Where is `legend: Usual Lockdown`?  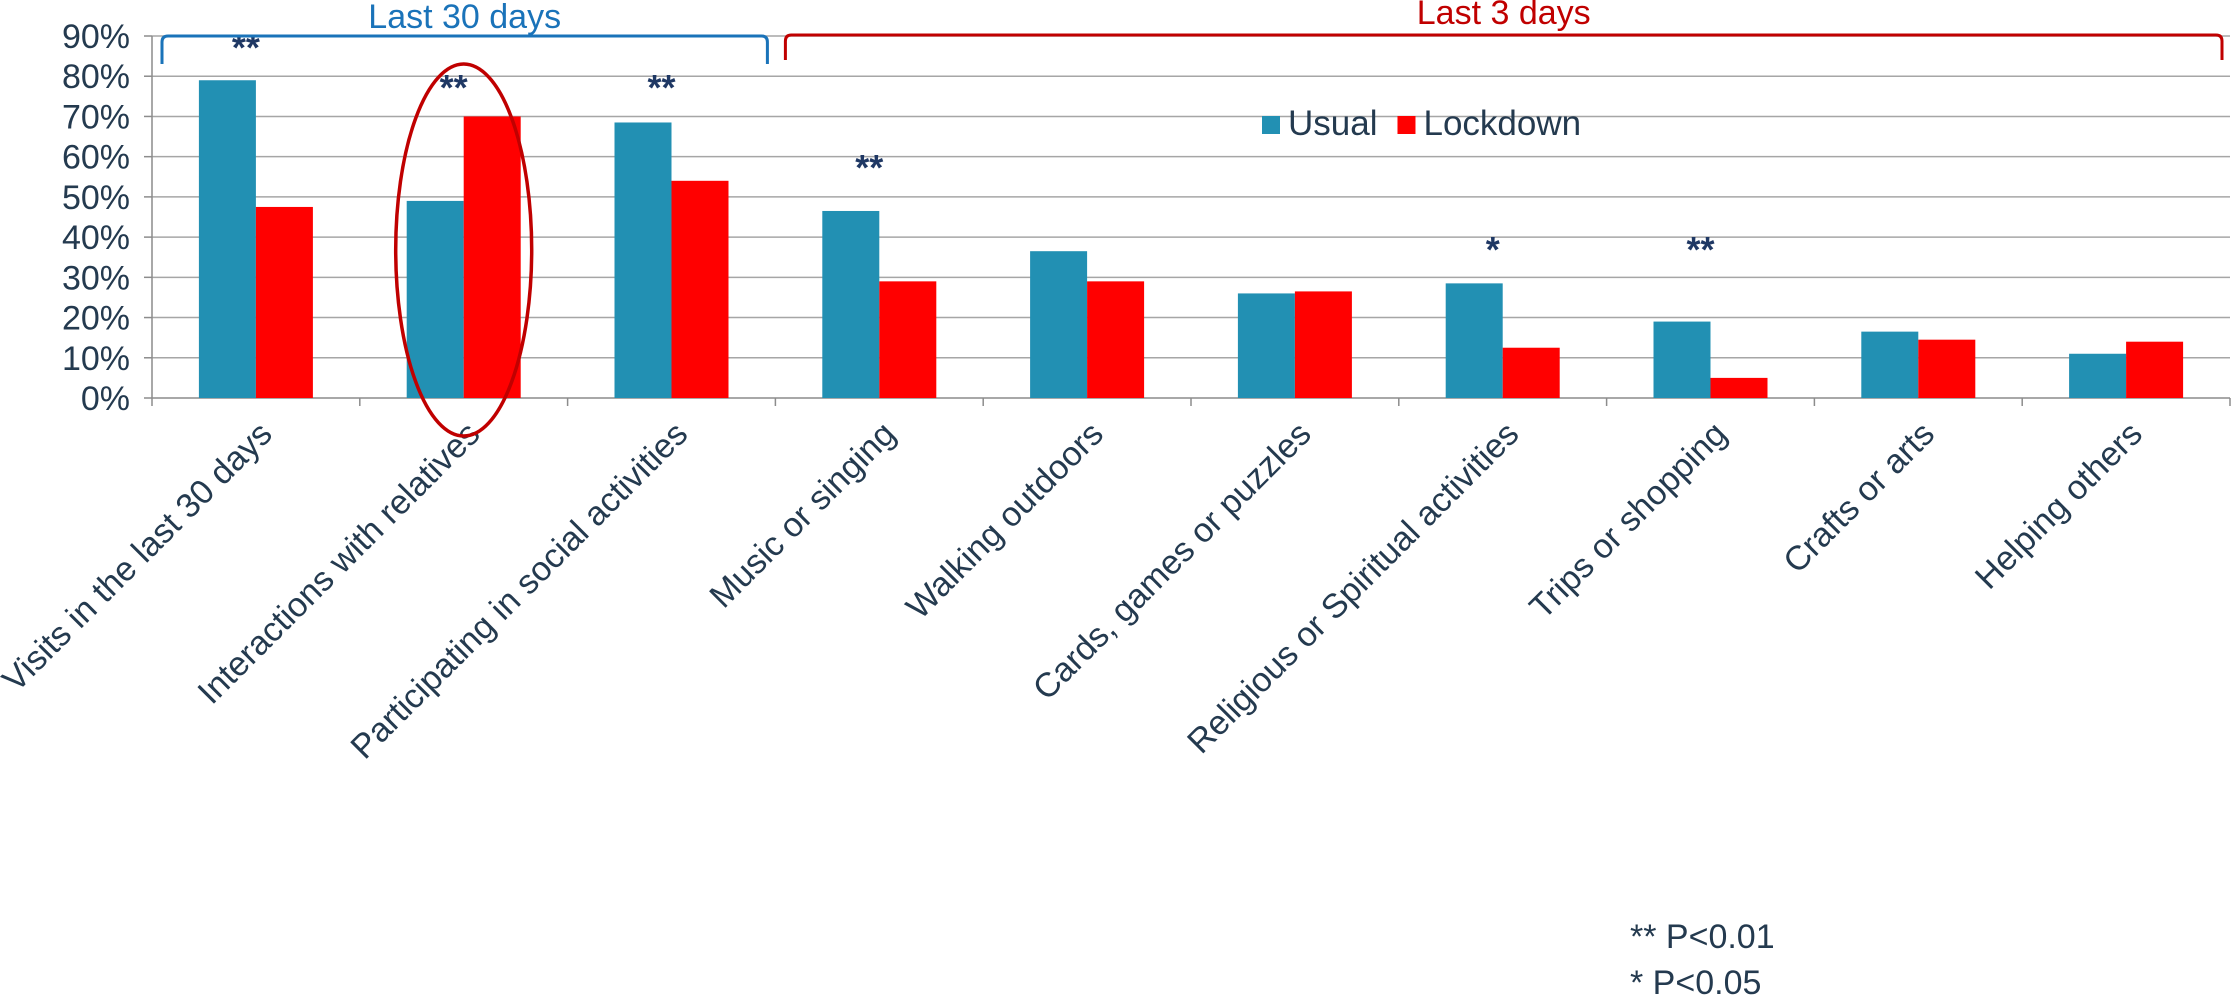
legend: Usual Lockdown is located at coordinates (1421, 123).